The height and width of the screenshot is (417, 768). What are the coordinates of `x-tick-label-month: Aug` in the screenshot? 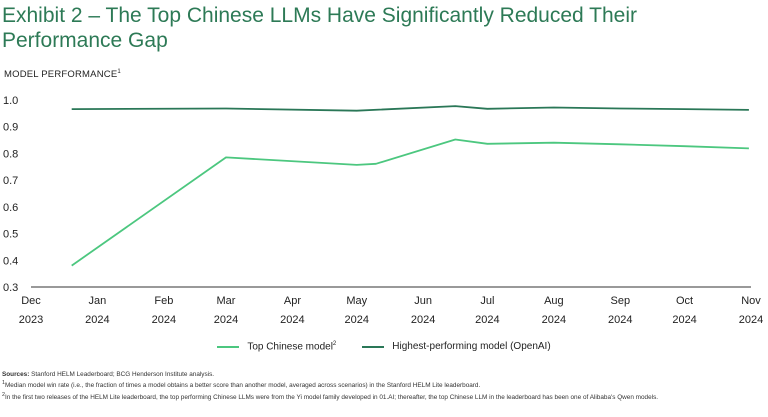 It's located at (554, 301).